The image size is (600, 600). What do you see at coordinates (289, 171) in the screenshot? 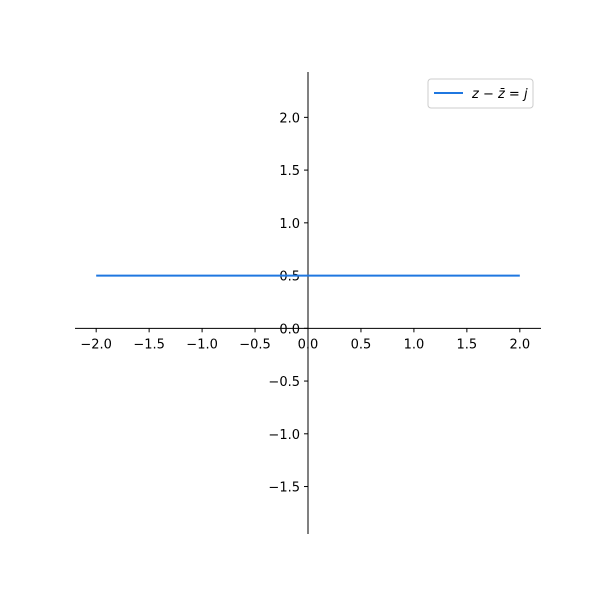
I see `y-tick-label: 1.5` at bounding box center [289, 171].